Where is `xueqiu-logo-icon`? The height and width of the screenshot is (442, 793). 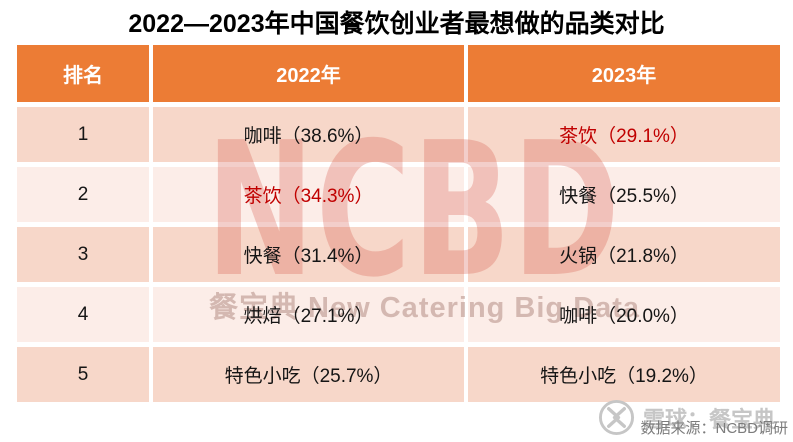
xueqiu-logo-icon is located at coordinates (616, 417).